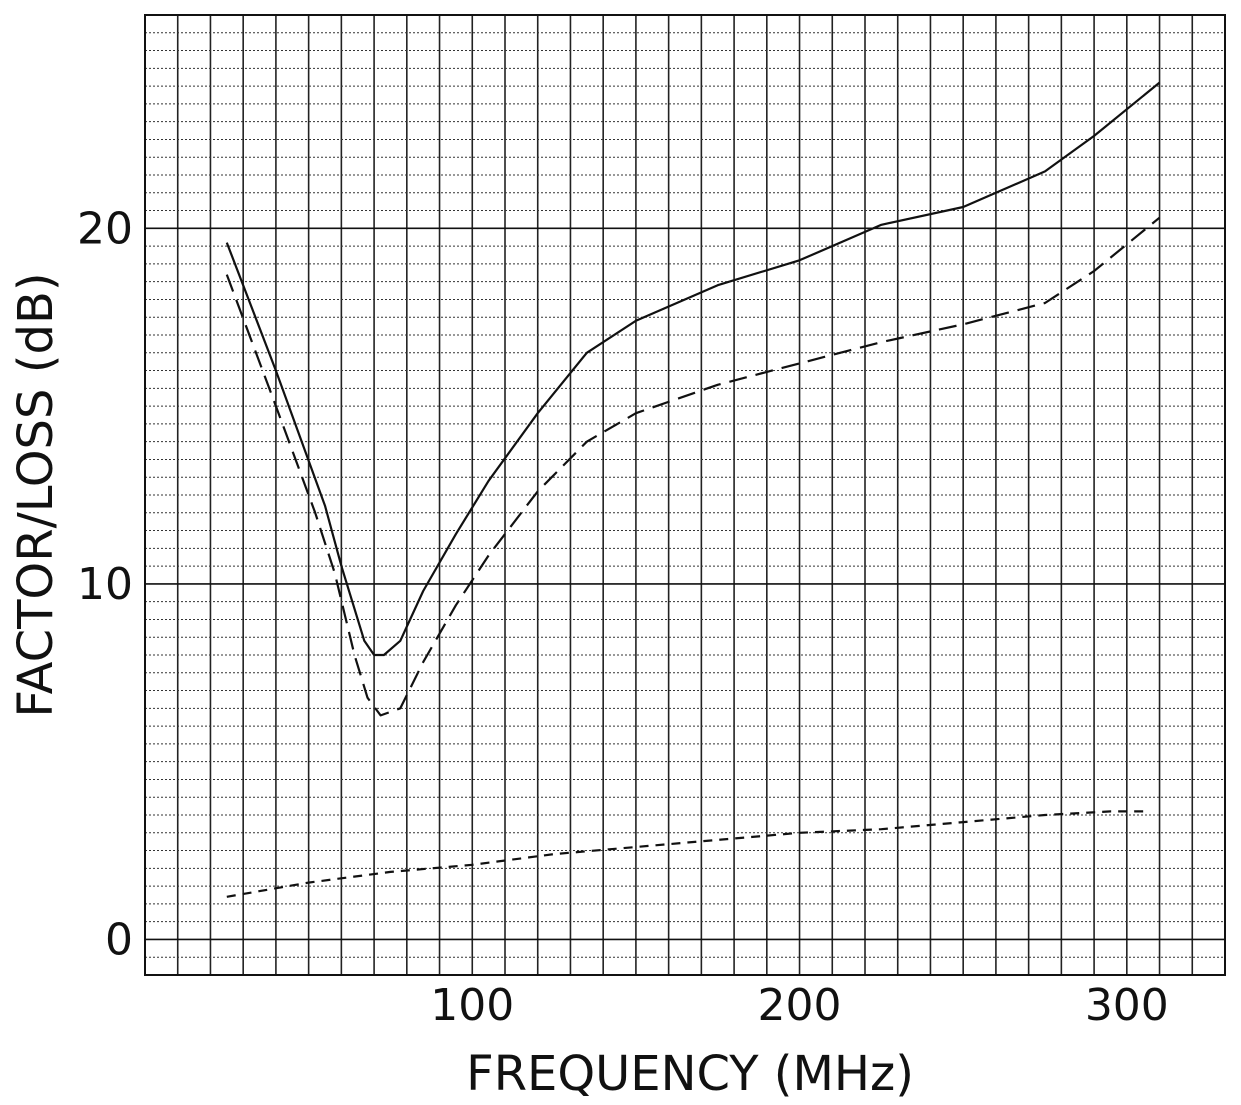  I want to click on y-tick-labels: 0 10 20, so click(105, 584).